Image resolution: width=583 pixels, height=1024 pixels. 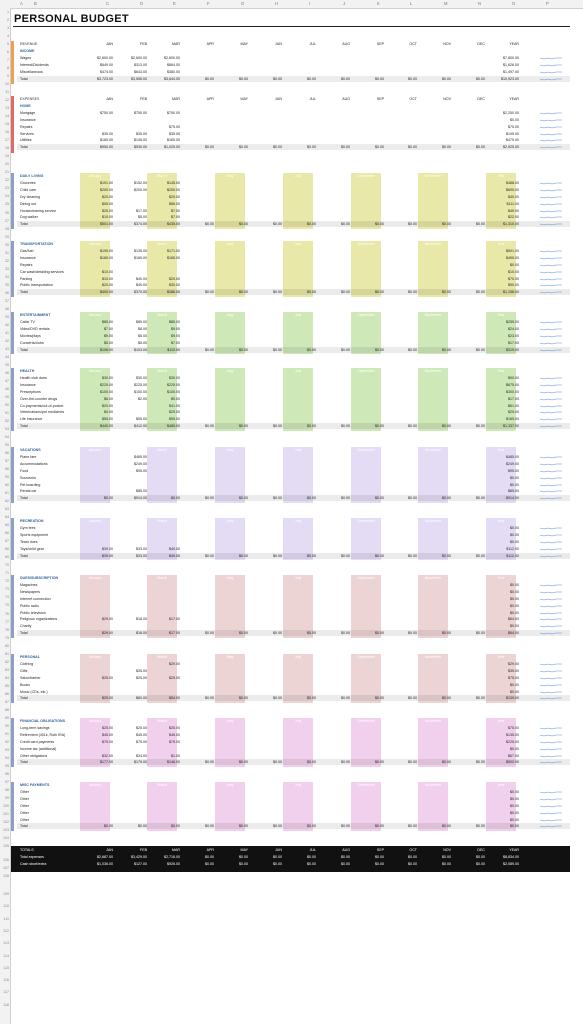 What do you see at coordinates (7, 549) in the screenshot?
I see `row-number: 68` at bounding box center [7, 549].